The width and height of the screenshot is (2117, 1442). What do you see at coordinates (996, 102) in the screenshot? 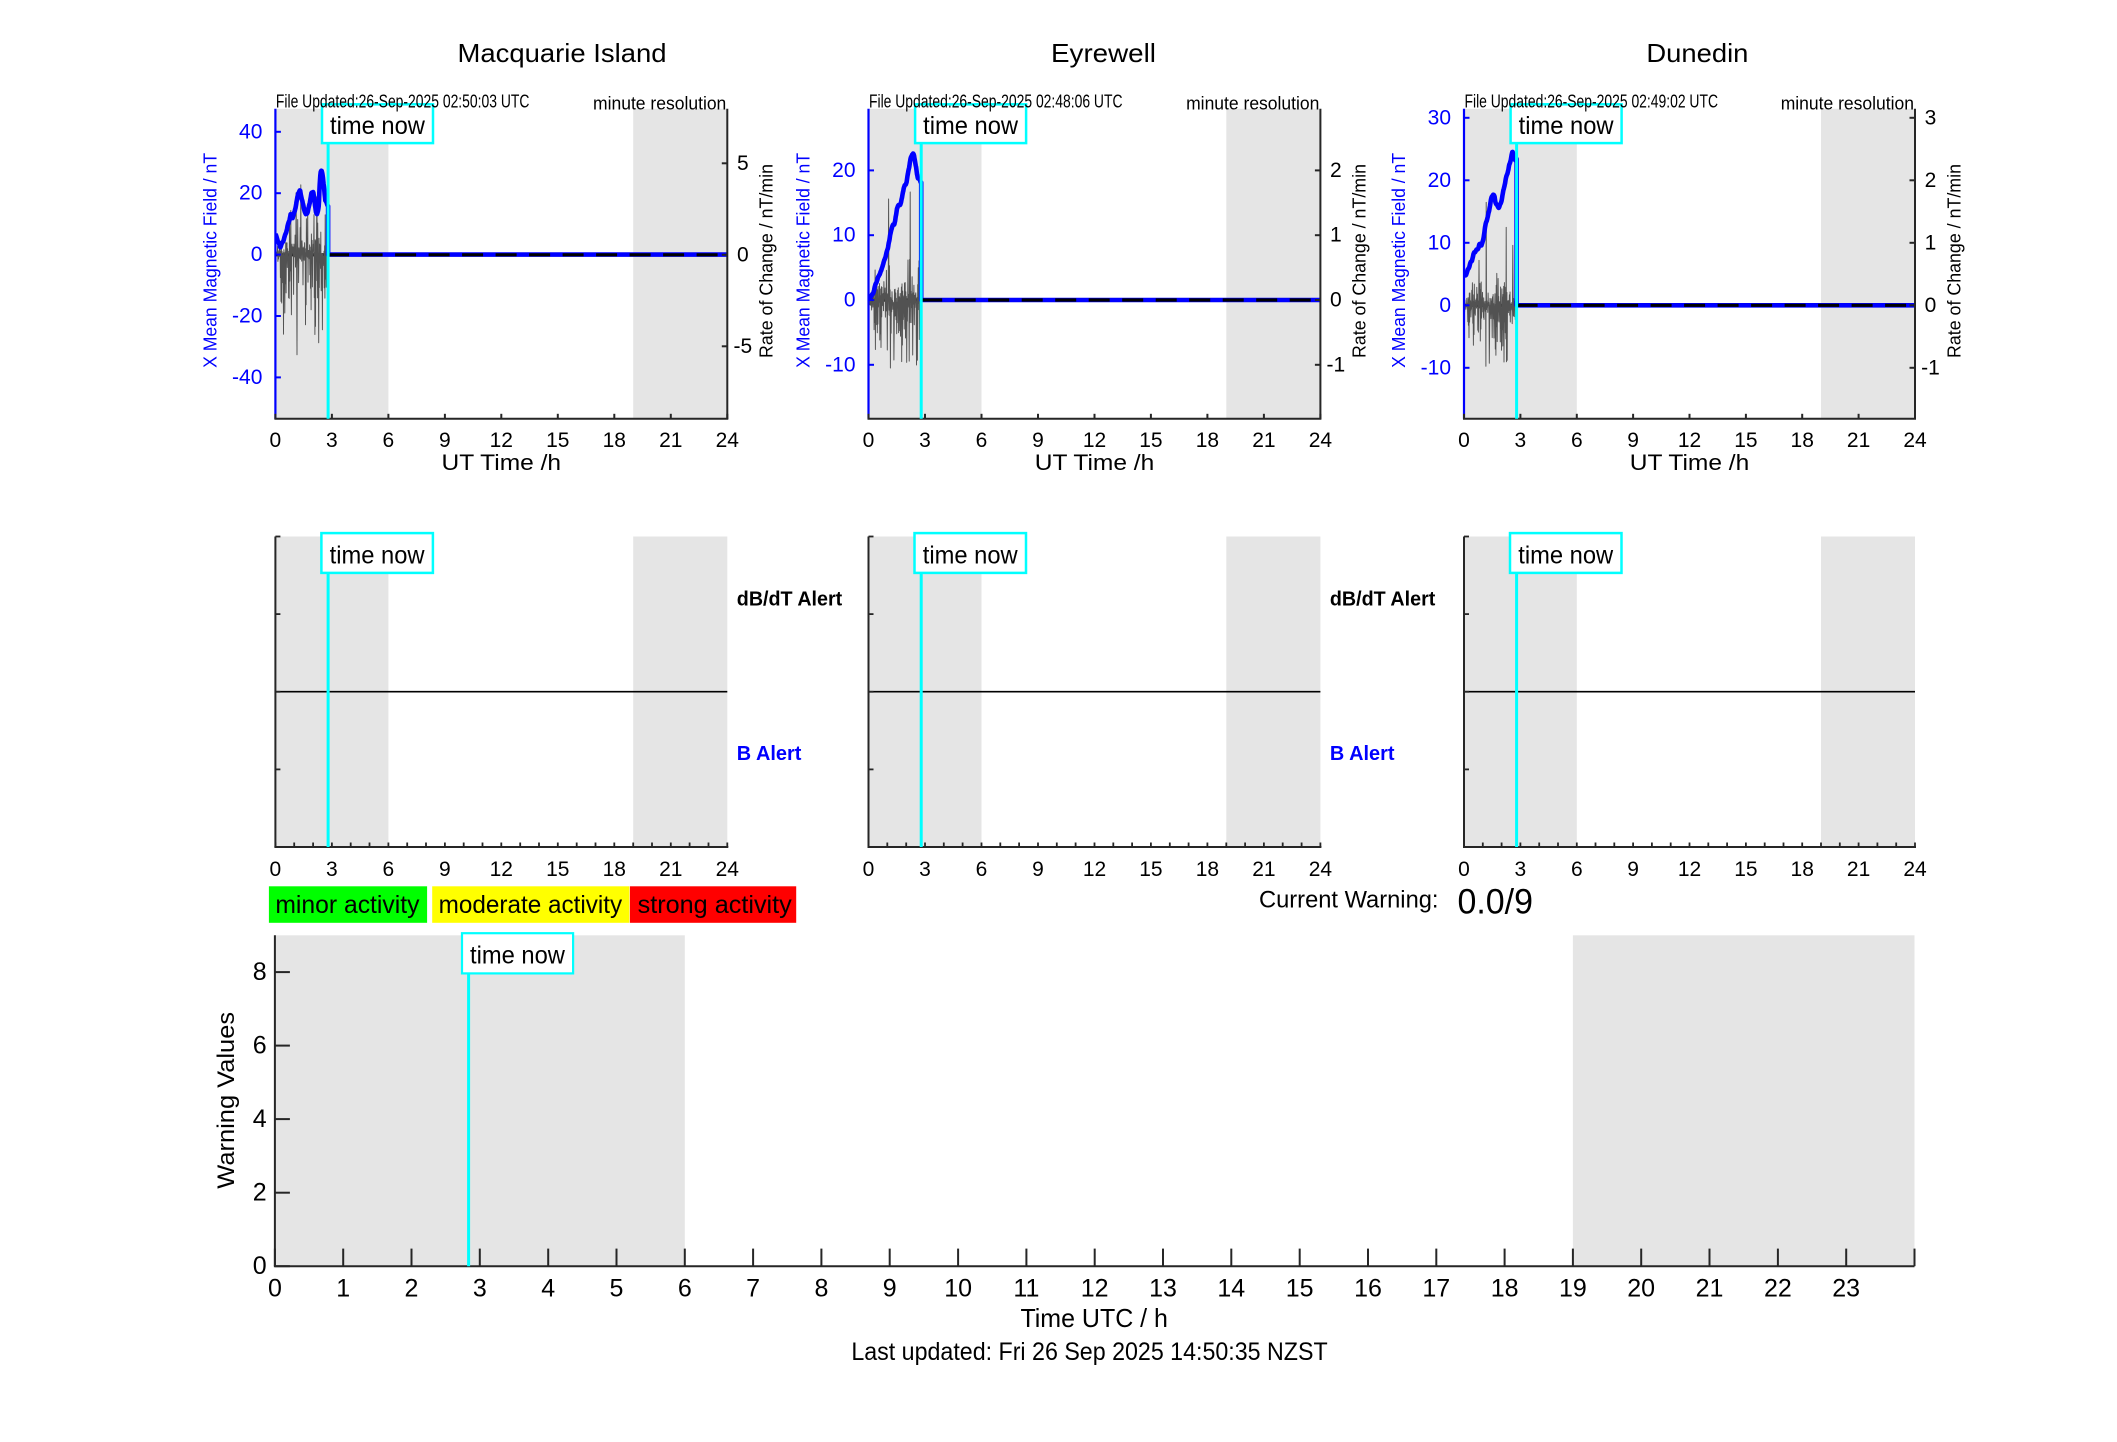
I see `svg-text:File Updated:26-Sep-2025 02:48: File Updated:26-Sep-2025 02:48:06 UTC` at bounding box center [996, 102].